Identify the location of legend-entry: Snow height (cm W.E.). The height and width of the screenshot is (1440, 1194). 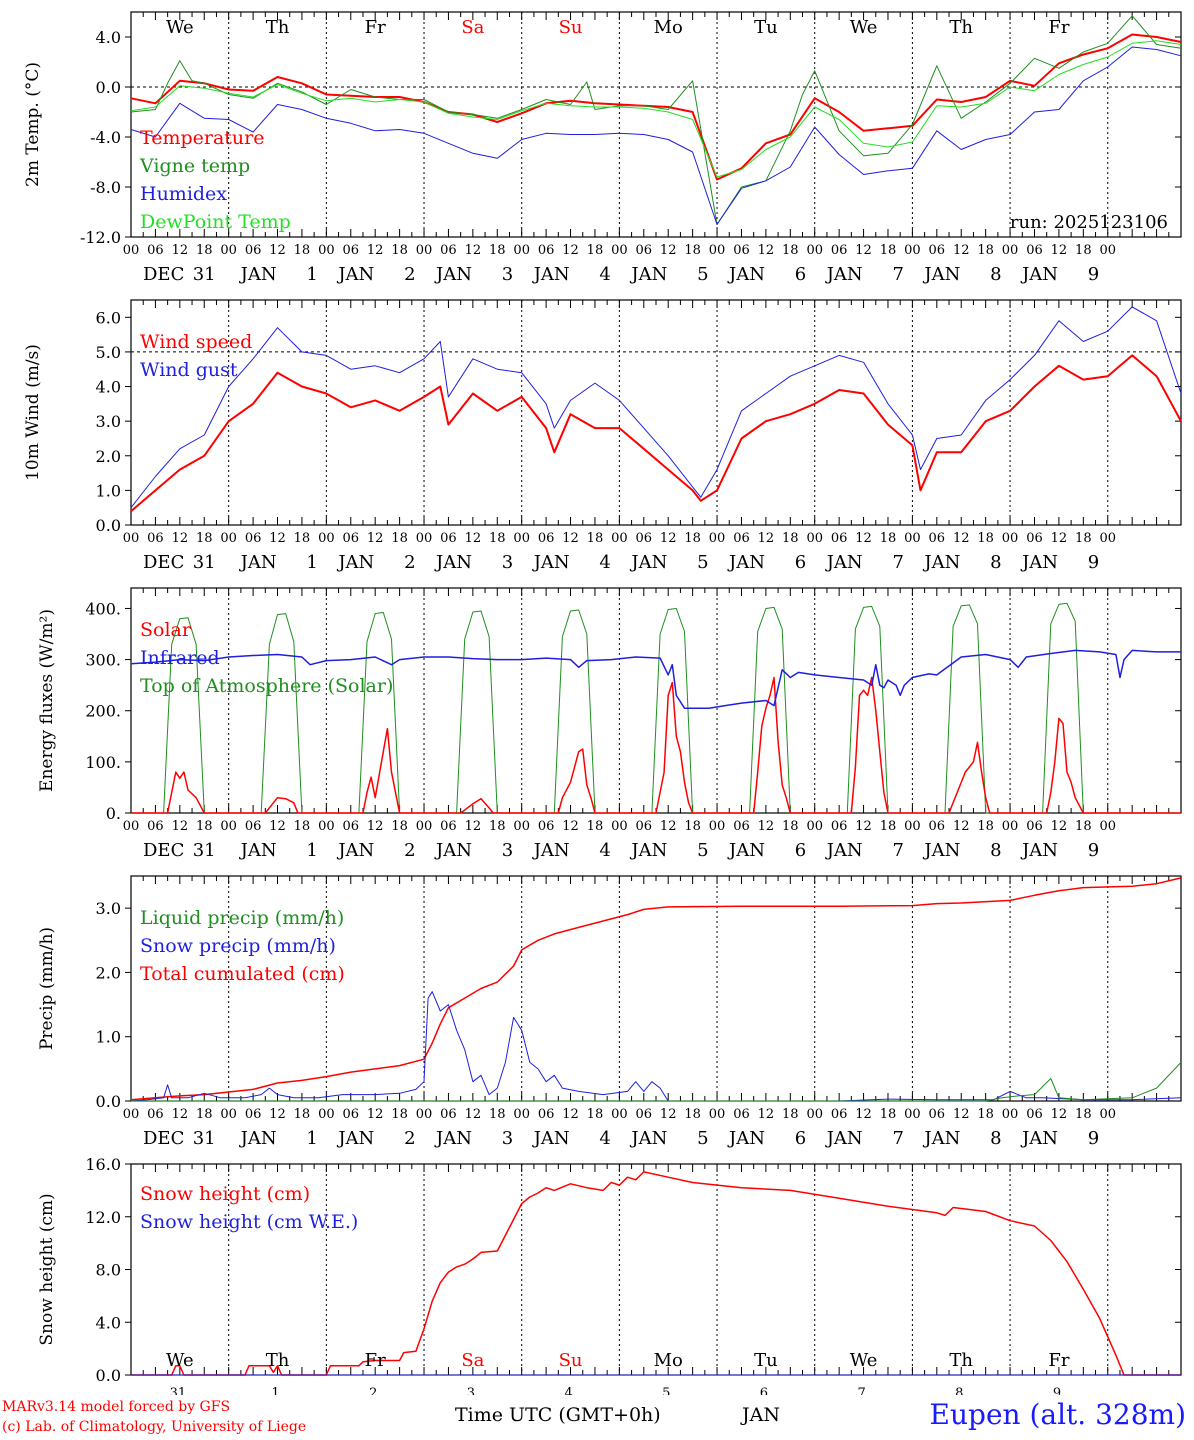
(249, 1222).